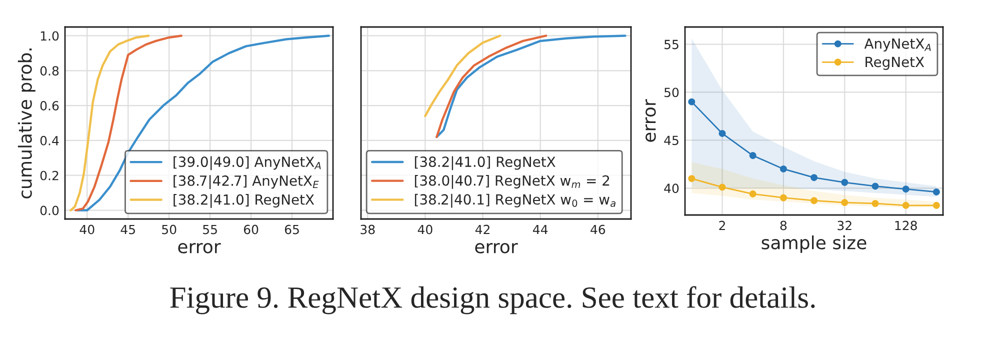  Describe the element at coordinates (49, 71) in the screenshot. I see `y-tick-label: 0.8` at that location.